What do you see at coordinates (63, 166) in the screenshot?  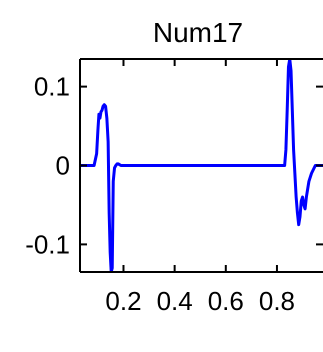 I see `y-tick-label: 0` at bounding box center [63, 166].